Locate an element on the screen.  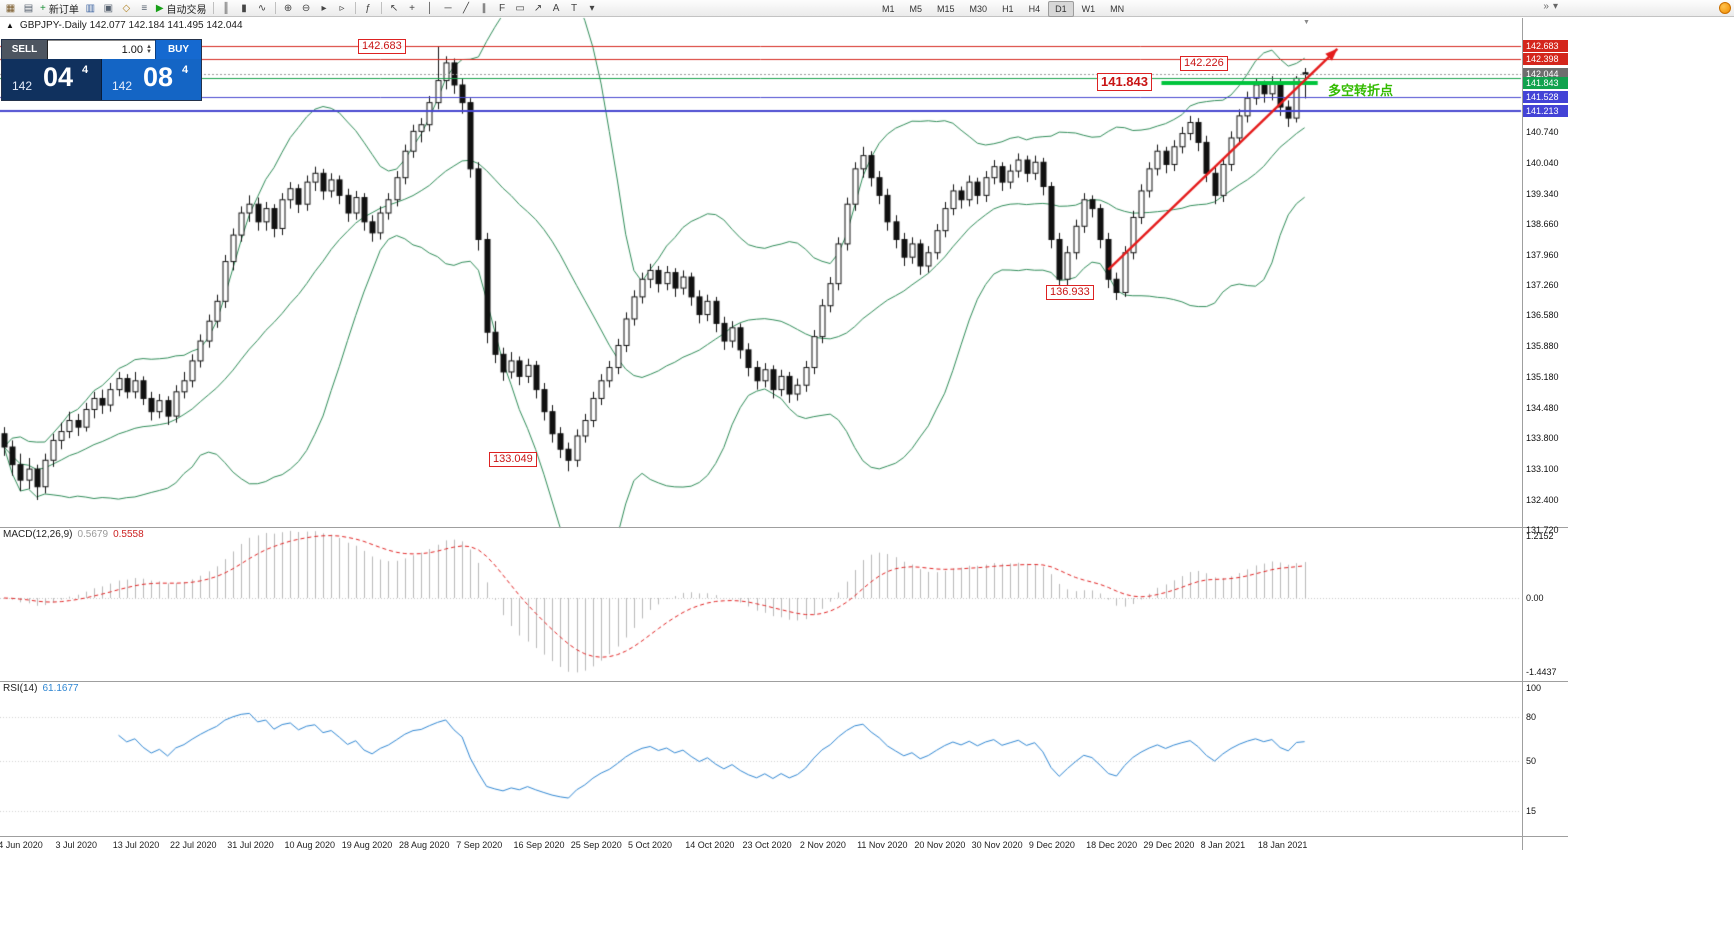
crosshair-icon: + is located at coordinates (412, 8).